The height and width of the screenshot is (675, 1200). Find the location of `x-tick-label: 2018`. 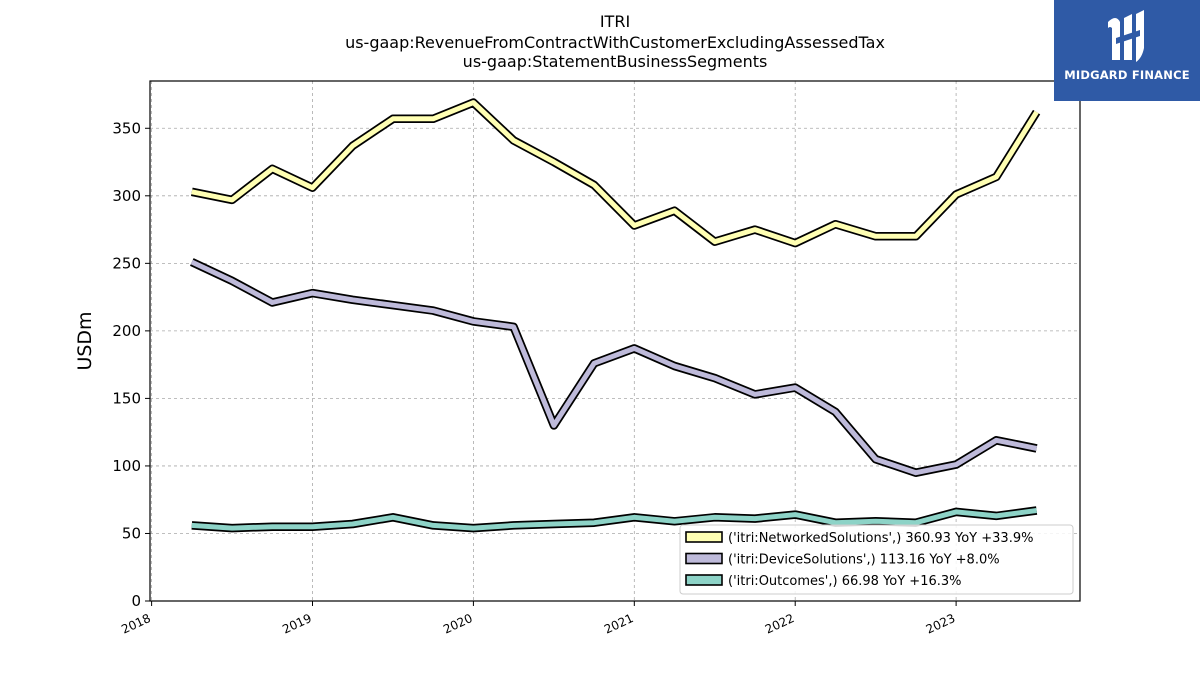

x-tick-label: 2018 is located at coordinates (136, 624).